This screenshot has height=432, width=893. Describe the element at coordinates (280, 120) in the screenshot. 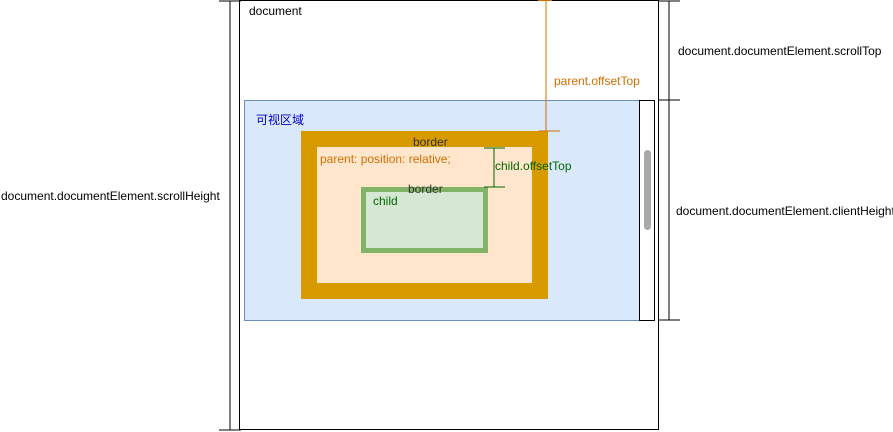

I see `viewport-label: 可视区域` at that location.